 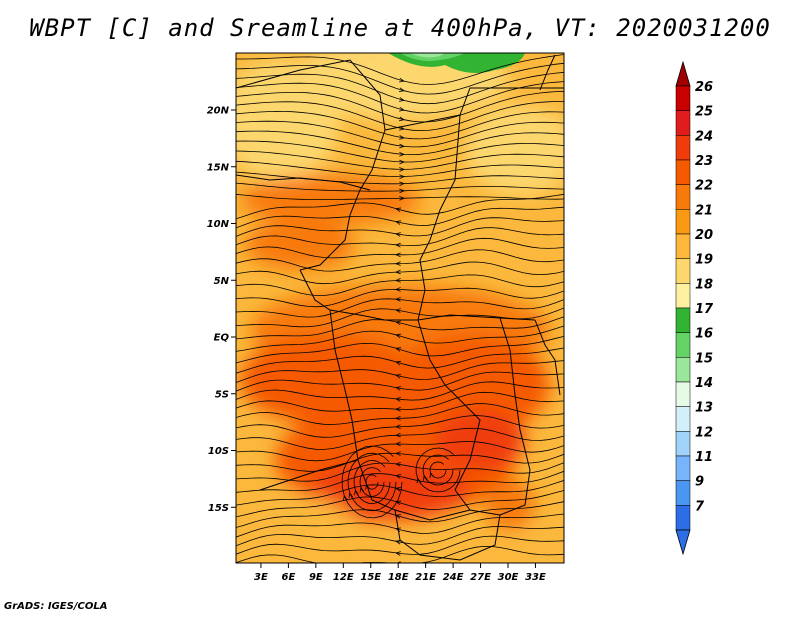 I want to click on colorbar-label: 7, so click(x=700, y=506).